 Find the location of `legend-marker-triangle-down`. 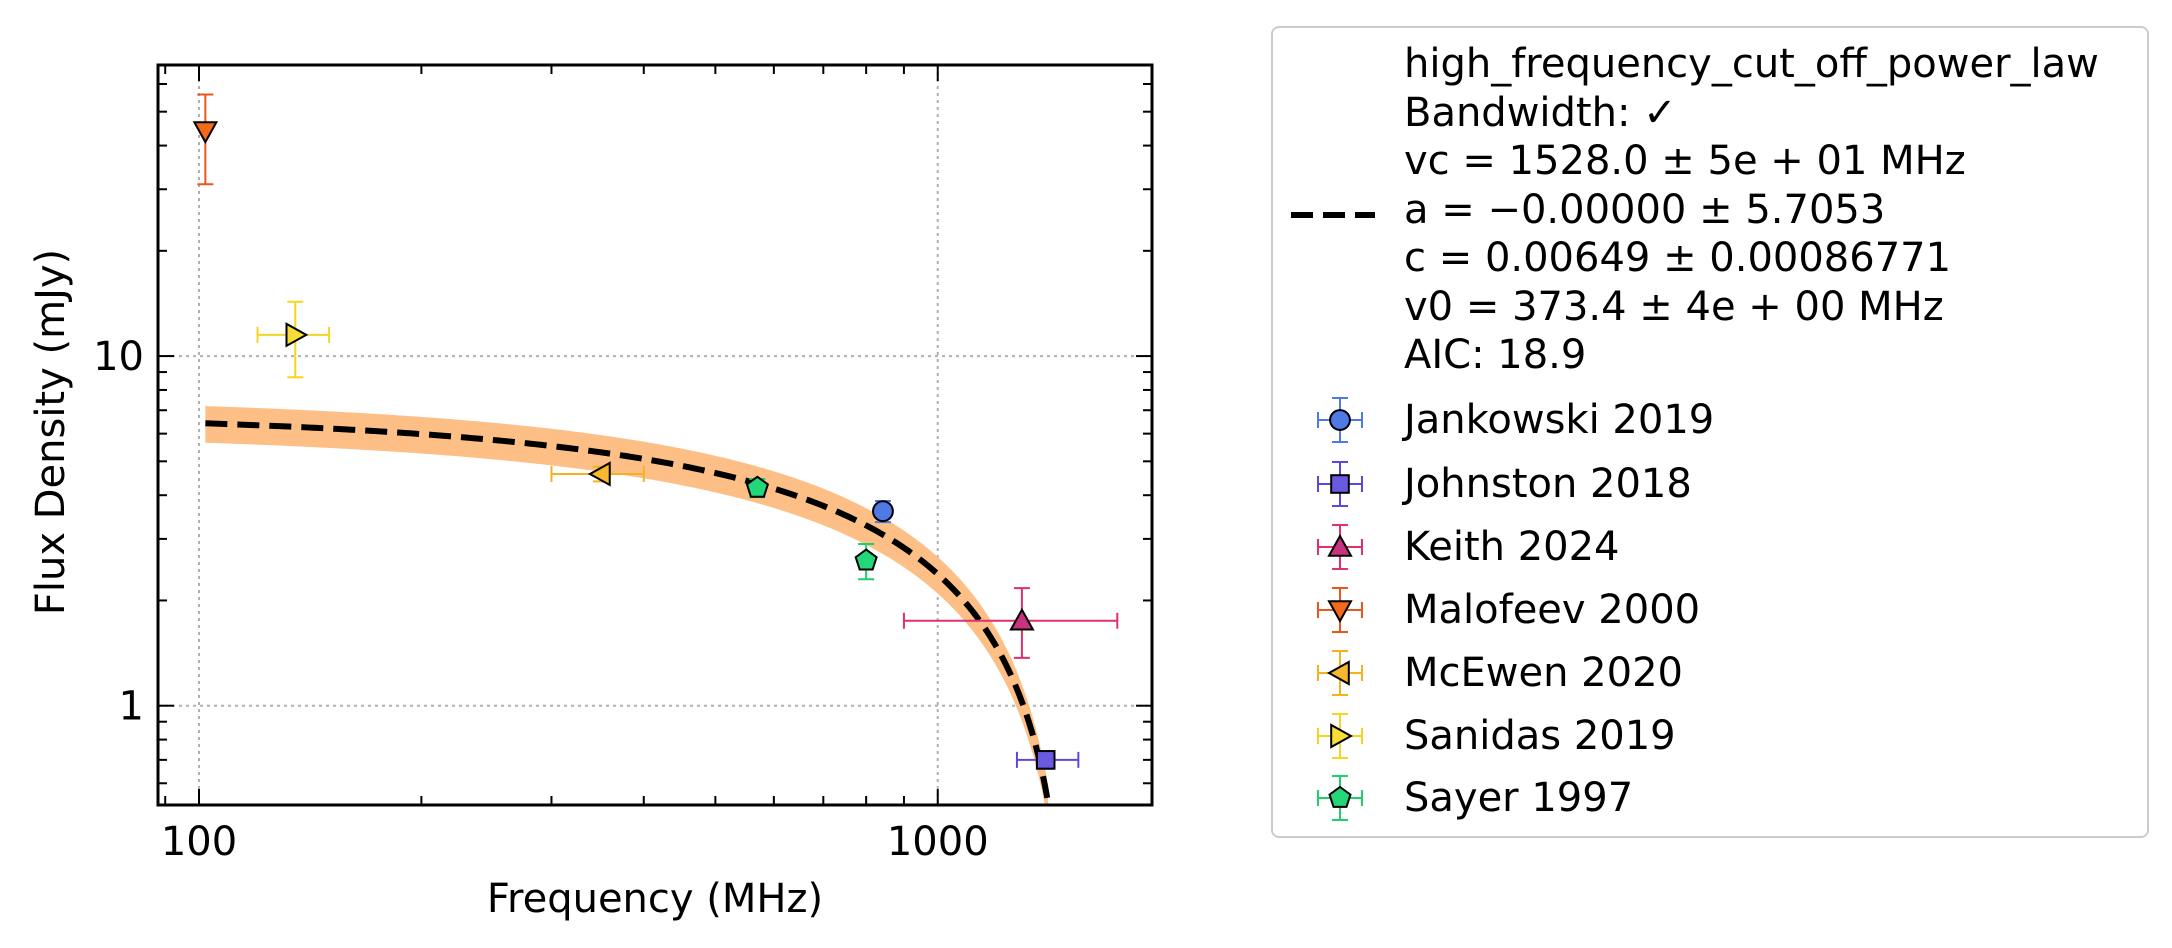

legend-marker-triangle-down is located at coordinates (1340, 610).